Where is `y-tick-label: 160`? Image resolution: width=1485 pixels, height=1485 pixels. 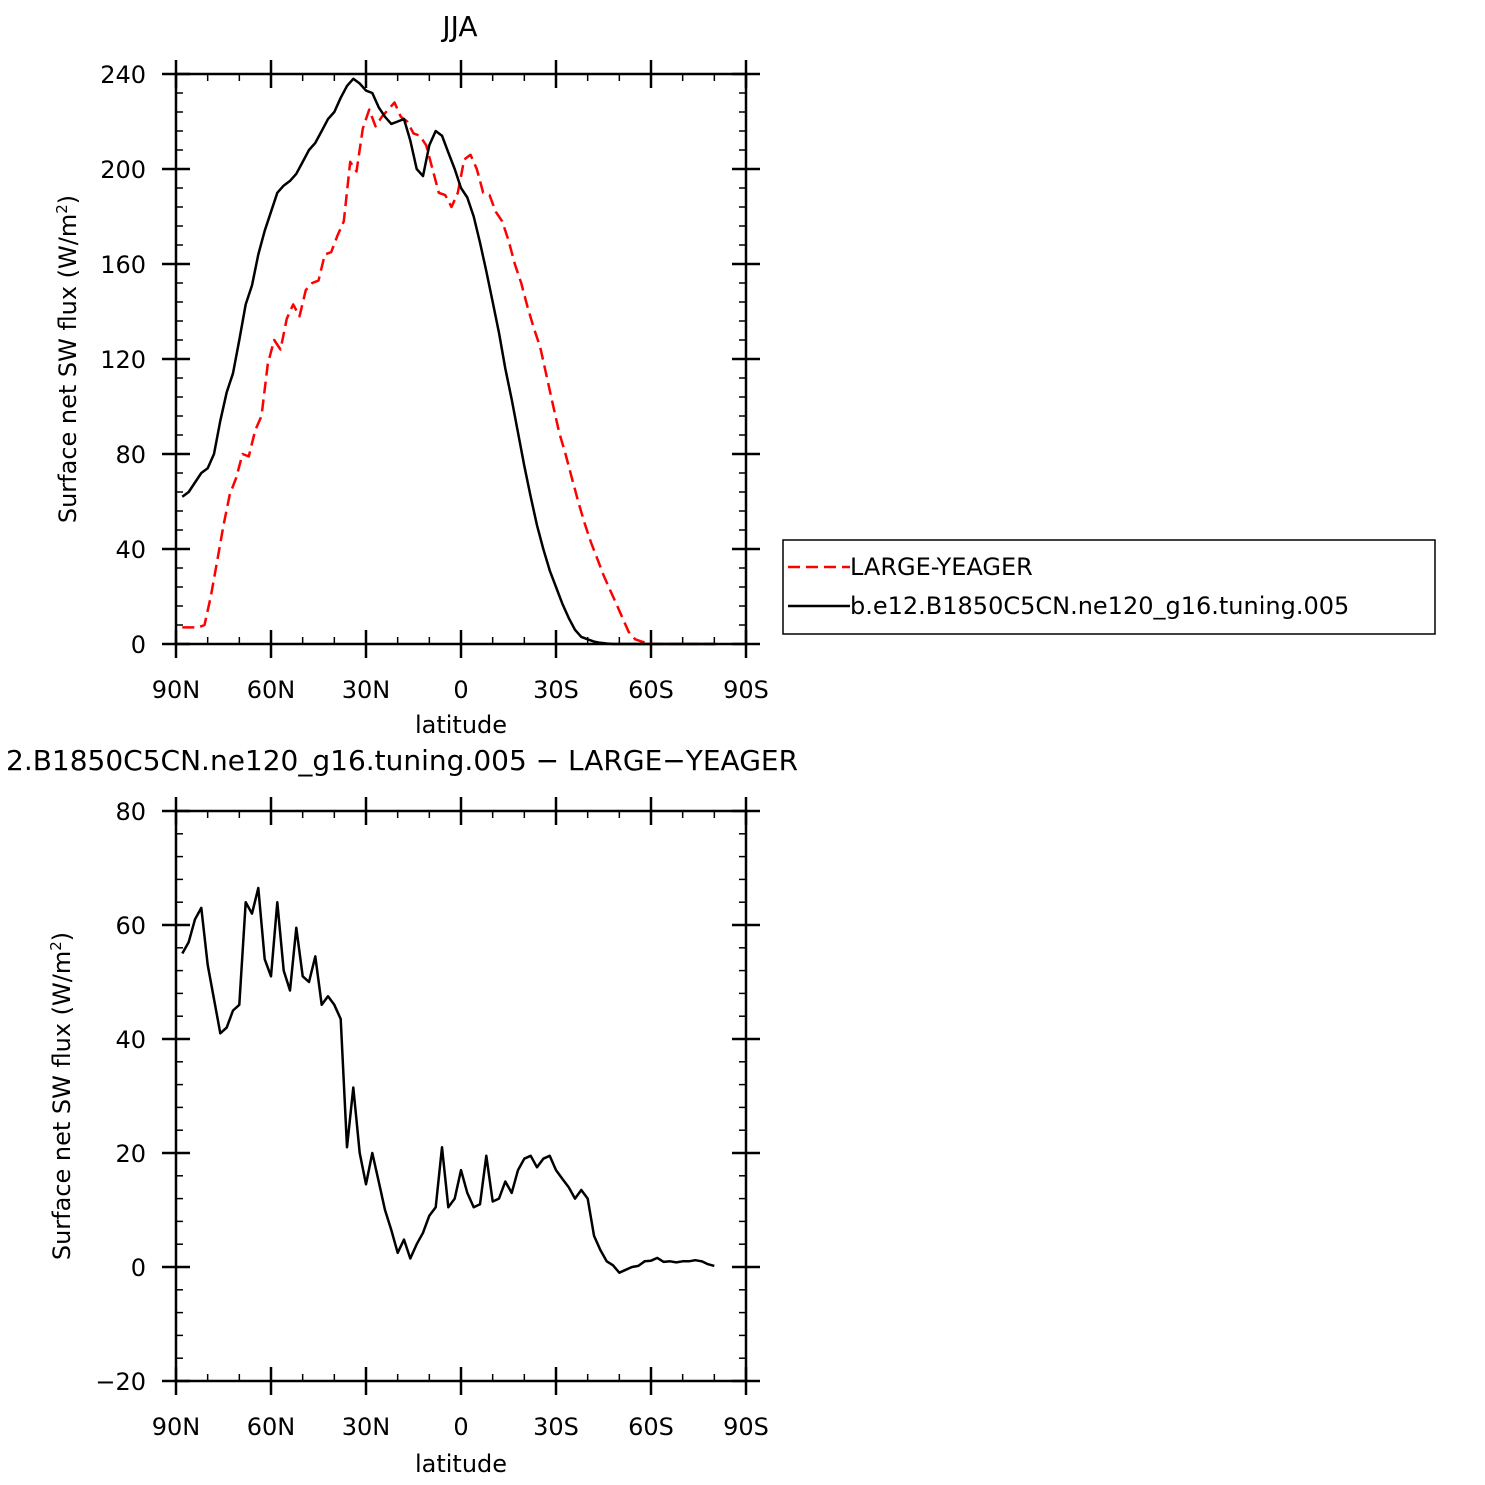 y-tick-label: 160 is located at coordinates (123, 265).